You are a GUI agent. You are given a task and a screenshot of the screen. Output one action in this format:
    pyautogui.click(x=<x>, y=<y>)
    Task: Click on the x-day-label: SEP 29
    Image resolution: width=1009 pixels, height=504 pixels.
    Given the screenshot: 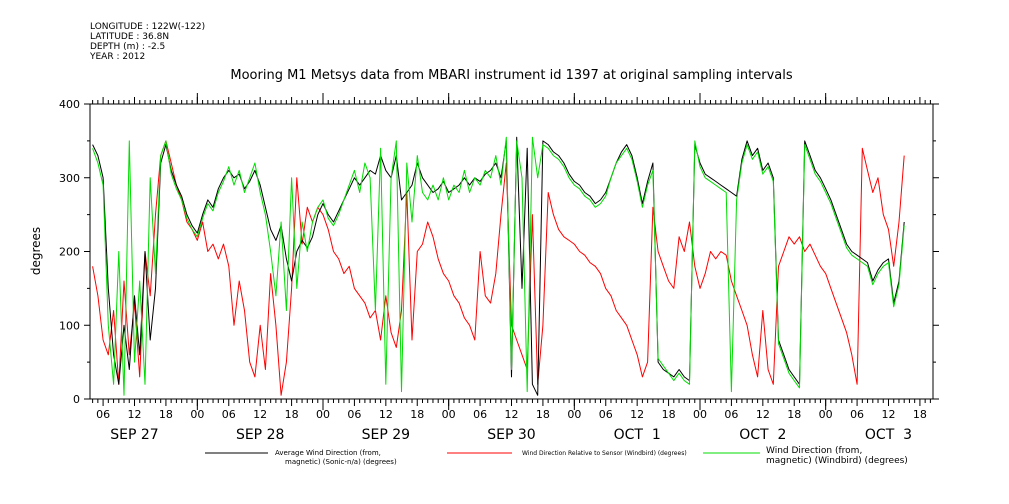 What is the action you would take?
    pyautogui.click(x=386, y=435)
    